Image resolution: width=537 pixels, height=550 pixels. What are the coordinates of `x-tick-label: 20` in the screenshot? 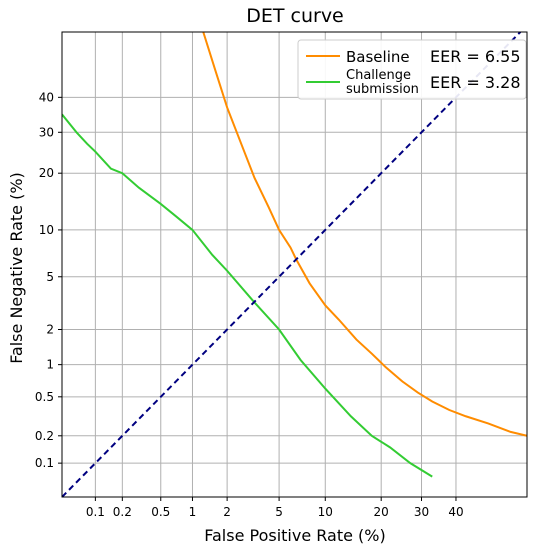 It's located at (381, 512).